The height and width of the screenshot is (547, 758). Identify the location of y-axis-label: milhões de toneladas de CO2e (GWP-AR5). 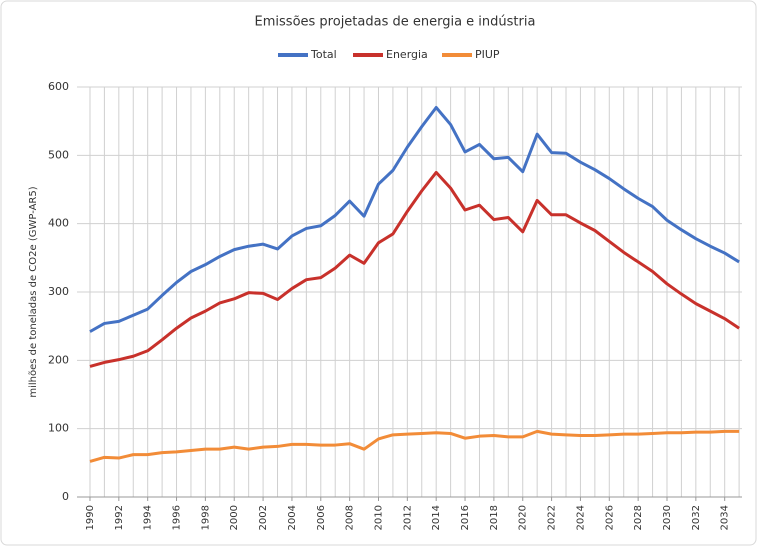
(33, 291).